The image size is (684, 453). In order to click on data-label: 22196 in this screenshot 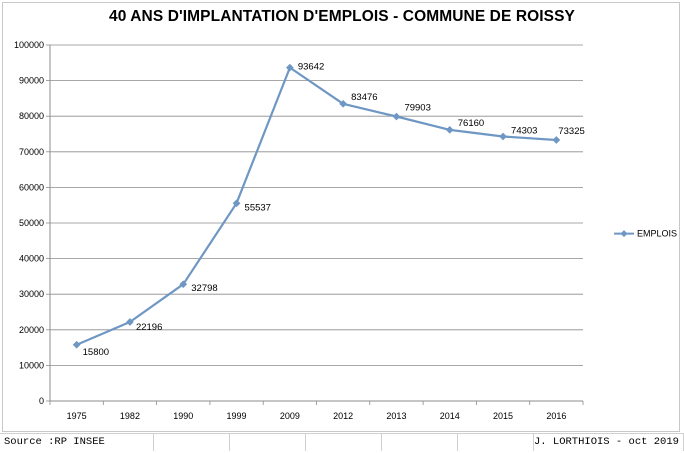, I will do `click(149, 327)`.